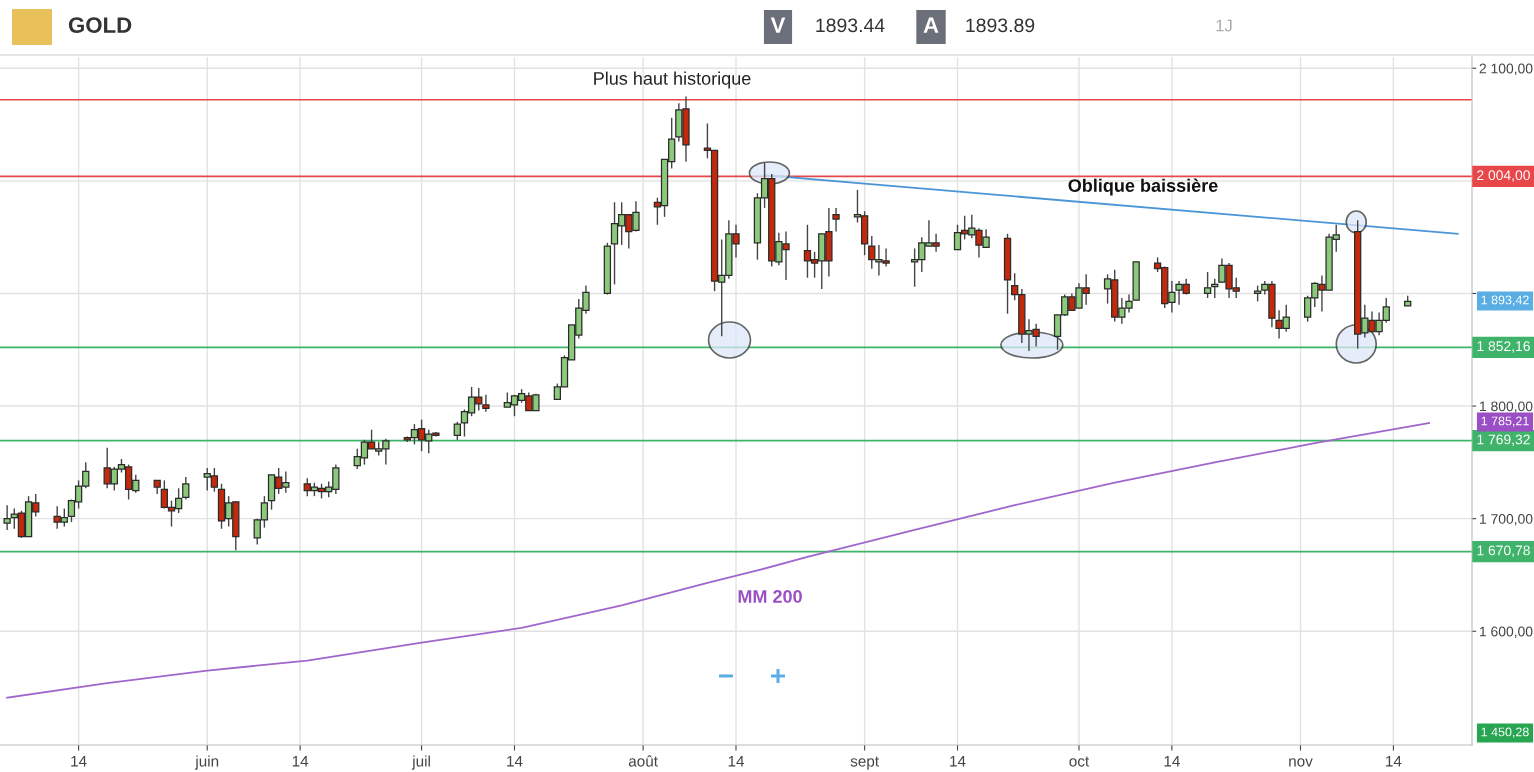 The height and width of the screenshot is (772, 1534). Describe the element at coordinates (864, 763) in the screenshot. I see `x-tick-label: sept` at that location.